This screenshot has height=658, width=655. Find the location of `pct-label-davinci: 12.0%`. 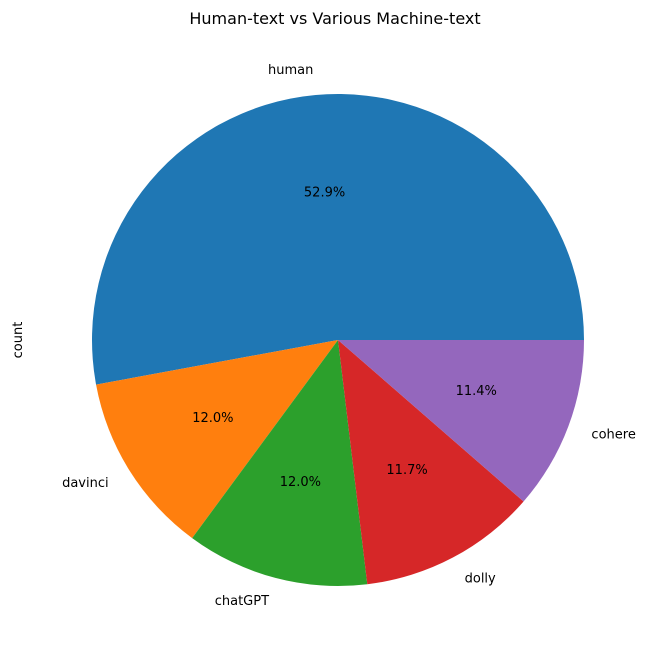

pct-label-davinci: 12.0% is located at coordinates (212, 418).